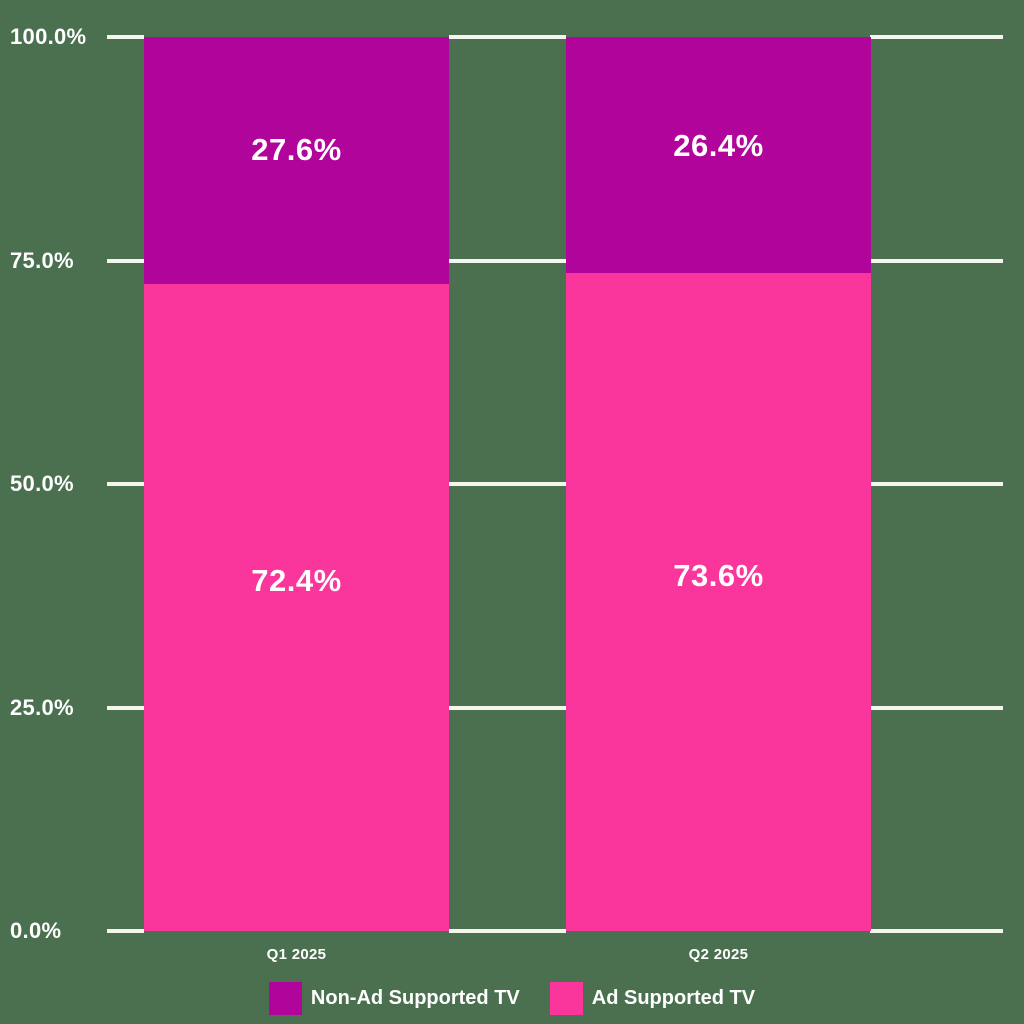  I want to click on y-axis-tick-label: 50.0%, so click(42, 483).